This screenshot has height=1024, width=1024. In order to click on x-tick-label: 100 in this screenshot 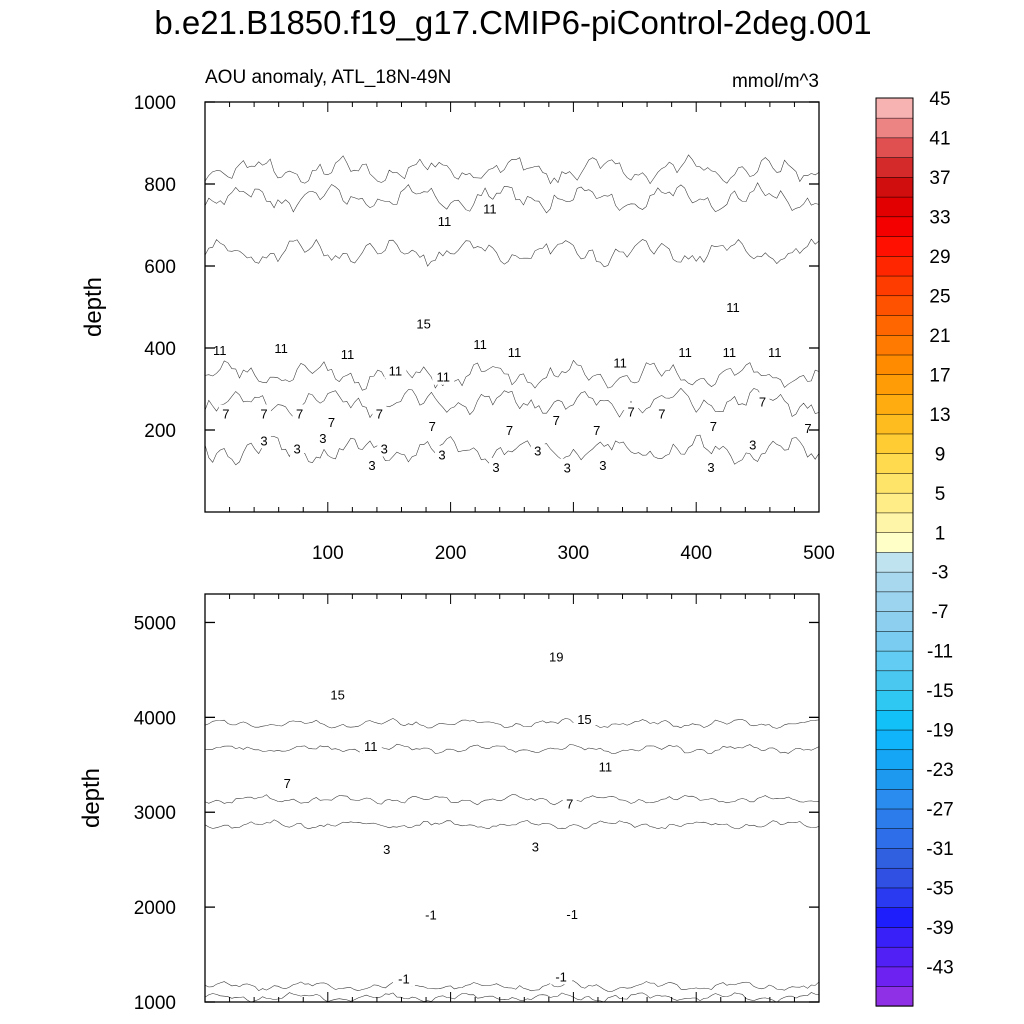, I will do `click(328, 553)`.